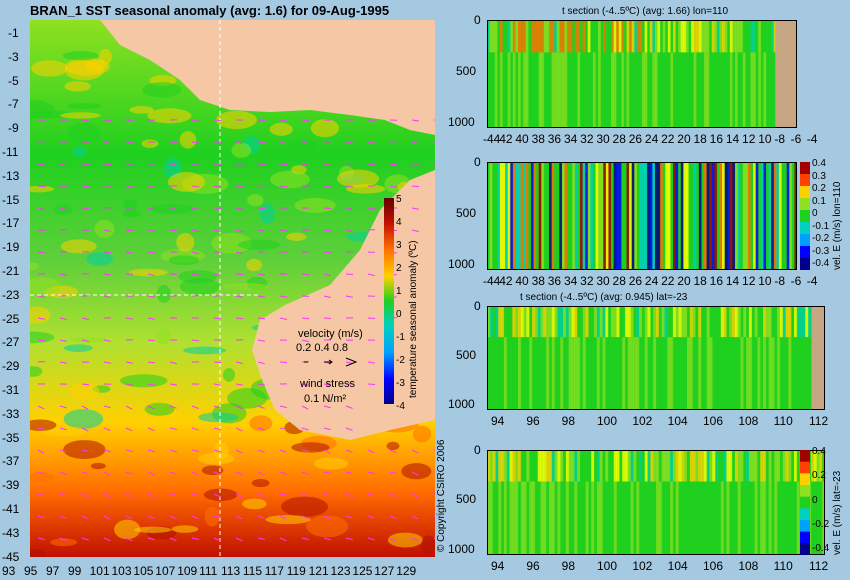 The height and width of the screenshot is (580, 850). Describe the element at coordinates (821, 238) in the screenshot. I see `panel-colorbar-tick: -0.2` at that location.